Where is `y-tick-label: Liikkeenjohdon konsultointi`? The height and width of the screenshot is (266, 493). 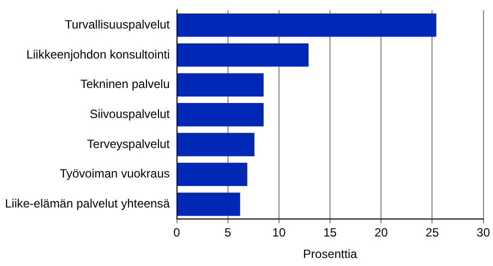 y-tick-label: Liikkeenjohdon konsultointi is located at coordinates (98, 54).